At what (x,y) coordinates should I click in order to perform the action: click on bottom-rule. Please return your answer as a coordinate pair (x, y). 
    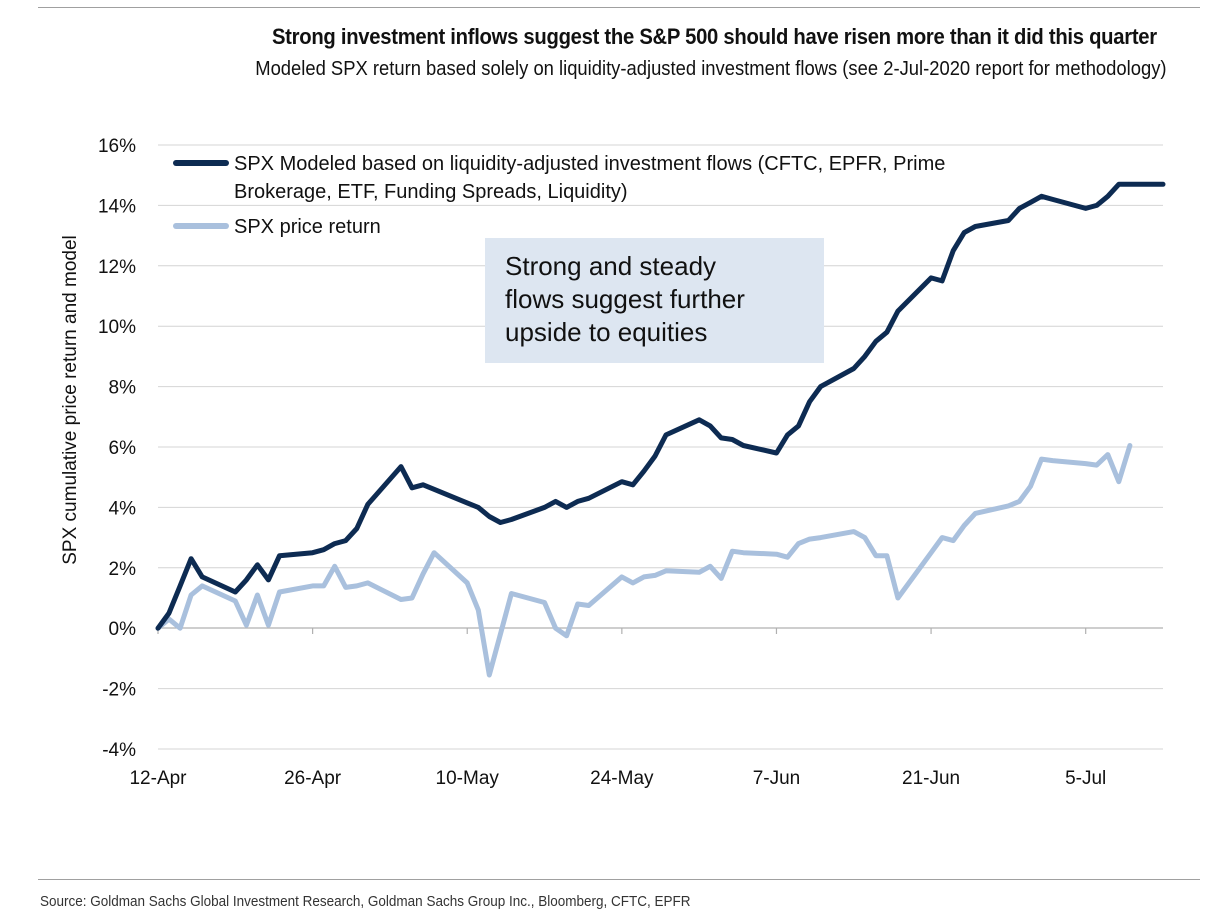
    Looking at the image, I should click on (619, 879).